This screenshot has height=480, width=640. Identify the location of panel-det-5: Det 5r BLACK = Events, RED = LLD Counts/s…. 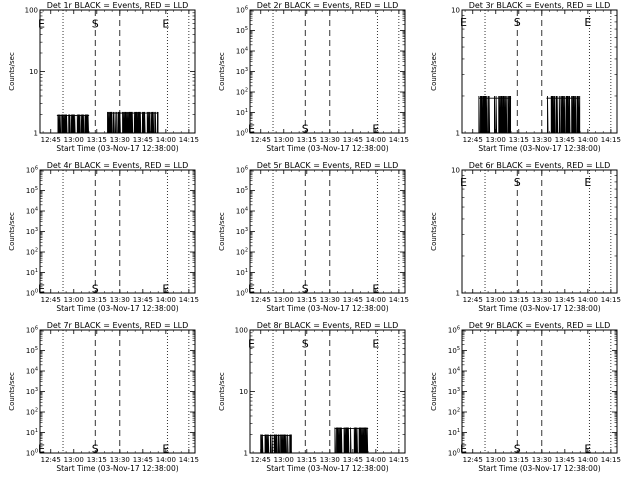
(313, 237).